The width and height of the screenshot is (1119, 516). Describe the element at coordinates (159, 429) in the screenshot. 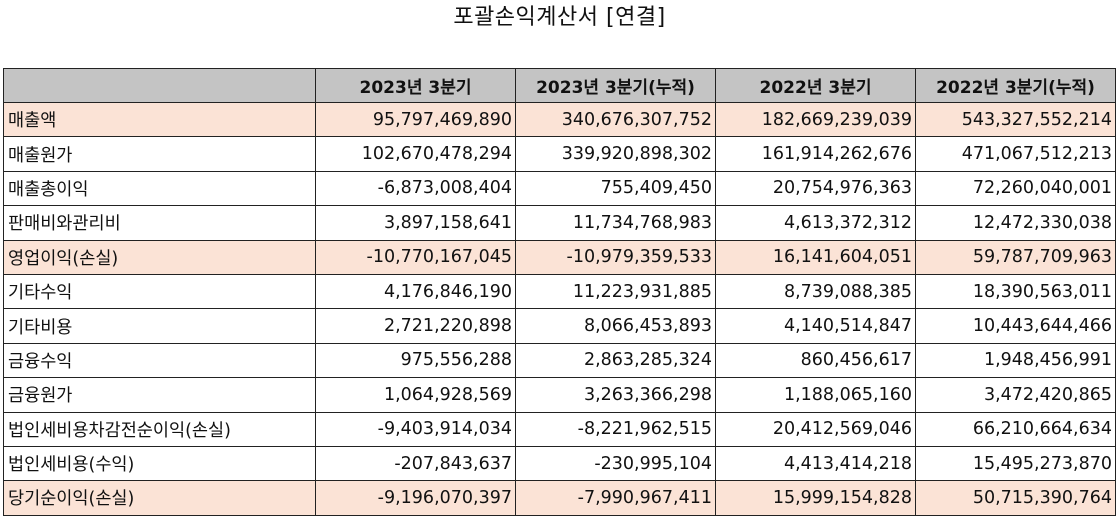

I see `row-label: 법인세비용차감전순이익(손실)` at that location.